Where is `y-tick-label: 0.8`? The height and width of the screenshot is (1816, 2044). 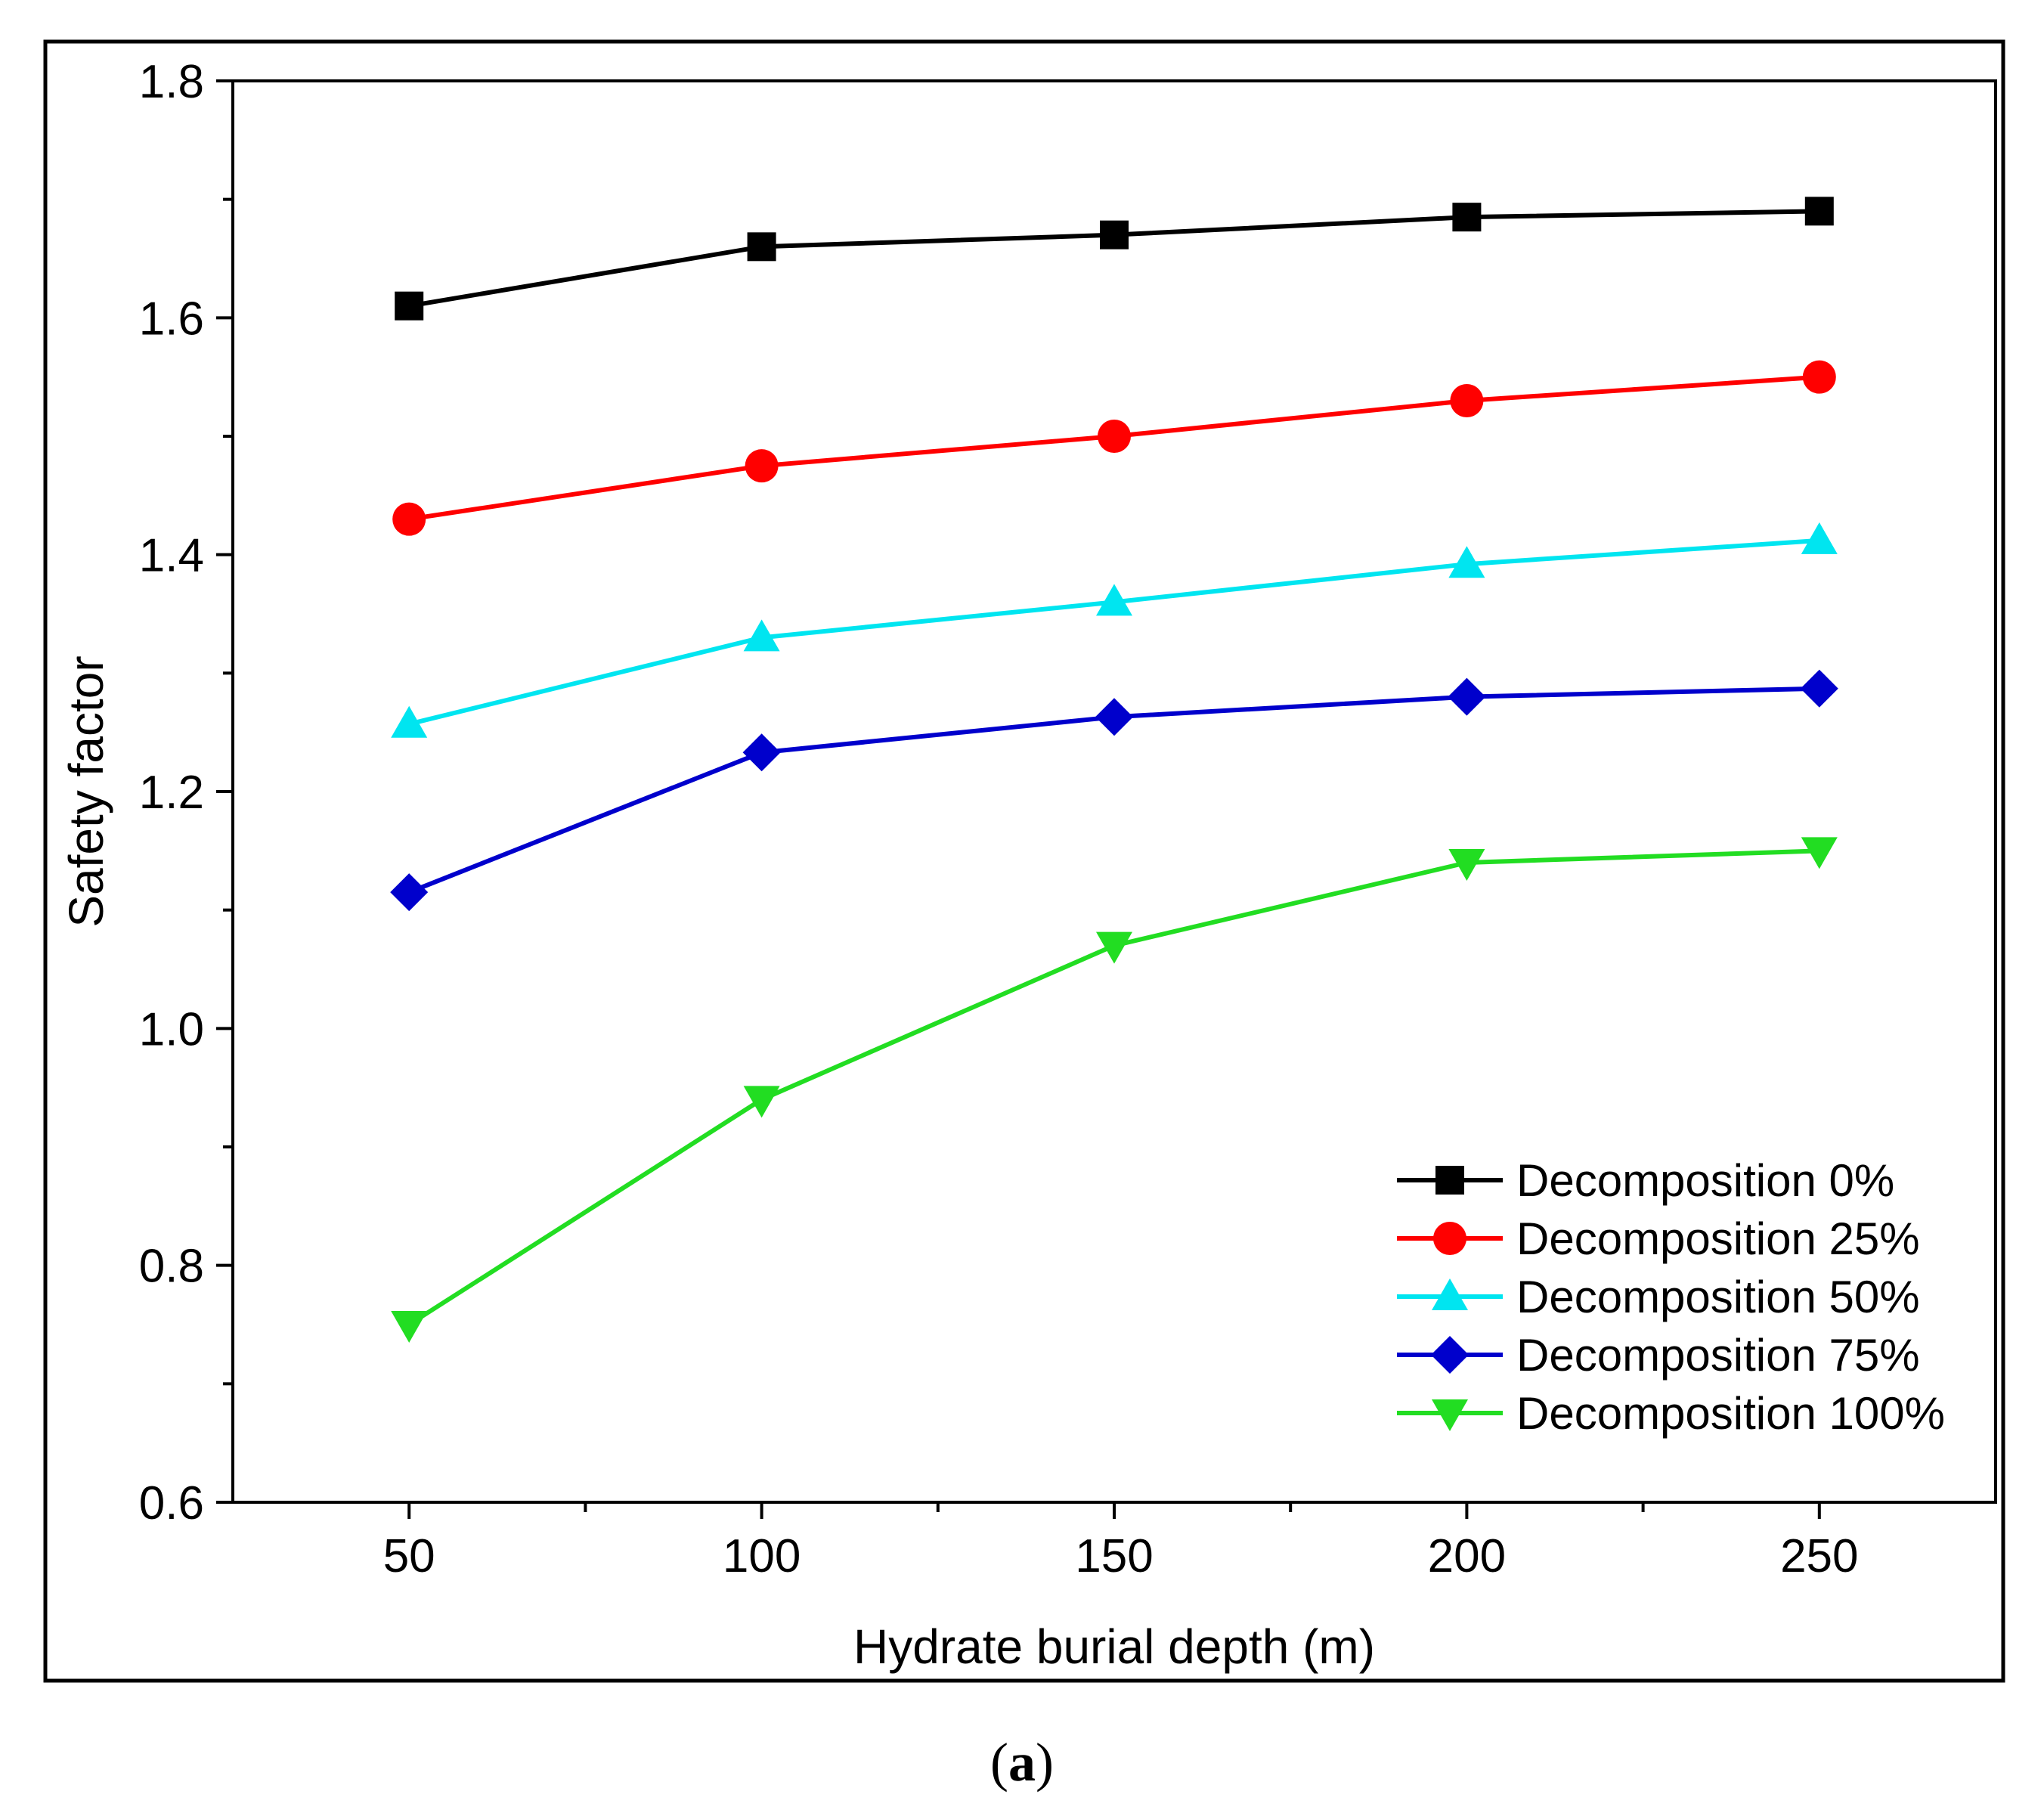
y-tick-label: 0.8 is located at coordinates (171, 1267).